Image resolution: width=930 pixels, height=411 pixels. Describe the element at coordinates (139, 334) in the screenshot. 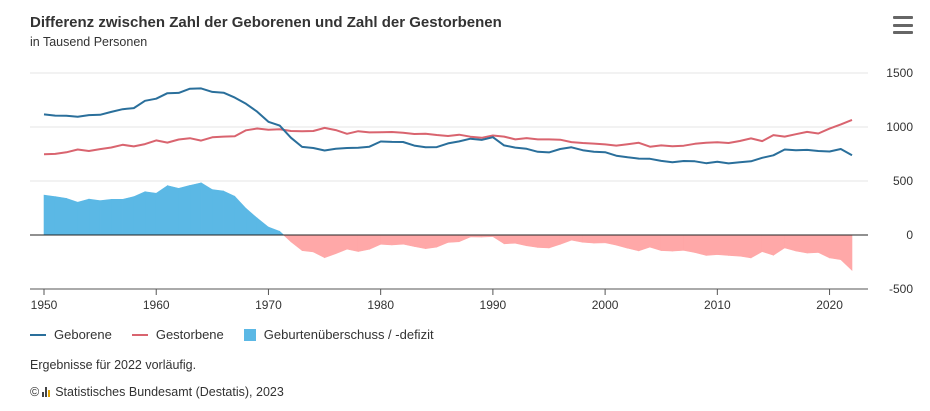

I see `deaths-line-icon` at that location.